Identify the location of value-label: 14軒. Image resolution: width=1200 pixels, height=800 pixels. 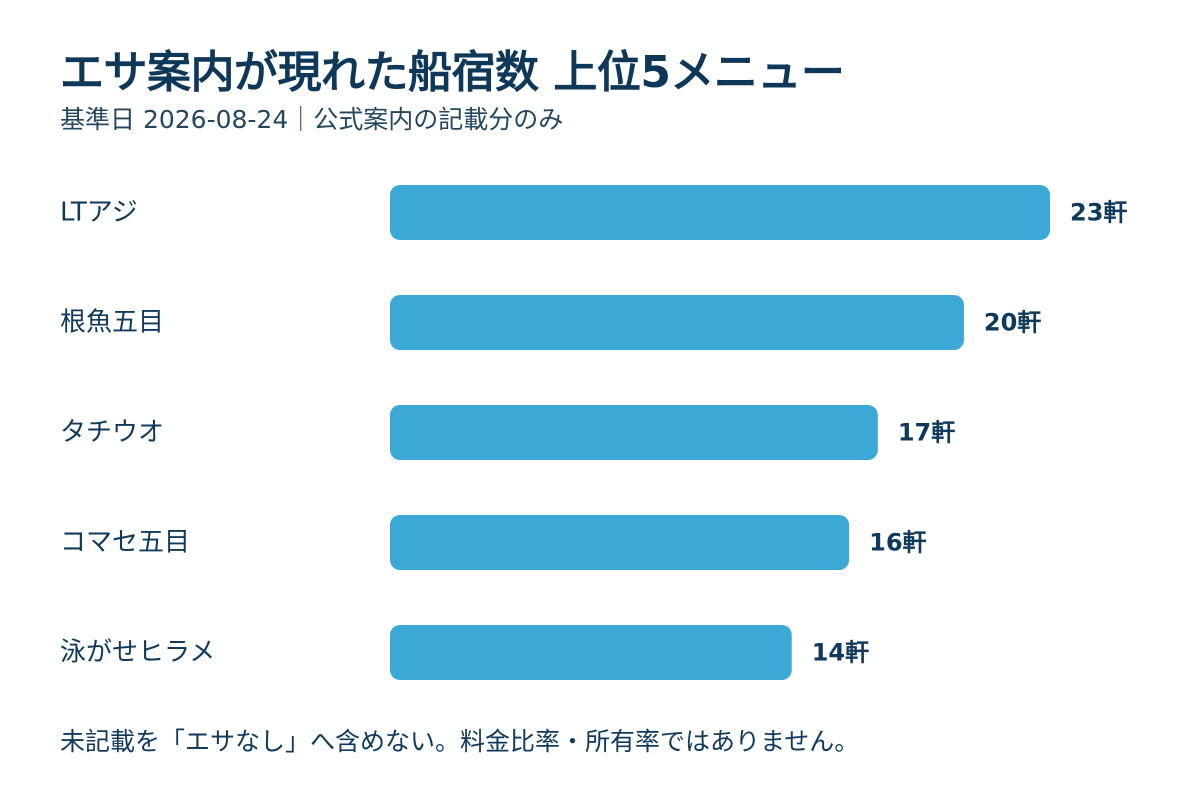
(840, 653).